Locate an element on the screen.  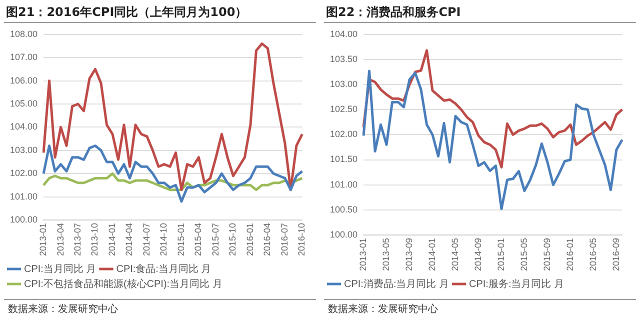
legend-label: CPI:服务:当月同比 月 is located at coordinates (516, 284).